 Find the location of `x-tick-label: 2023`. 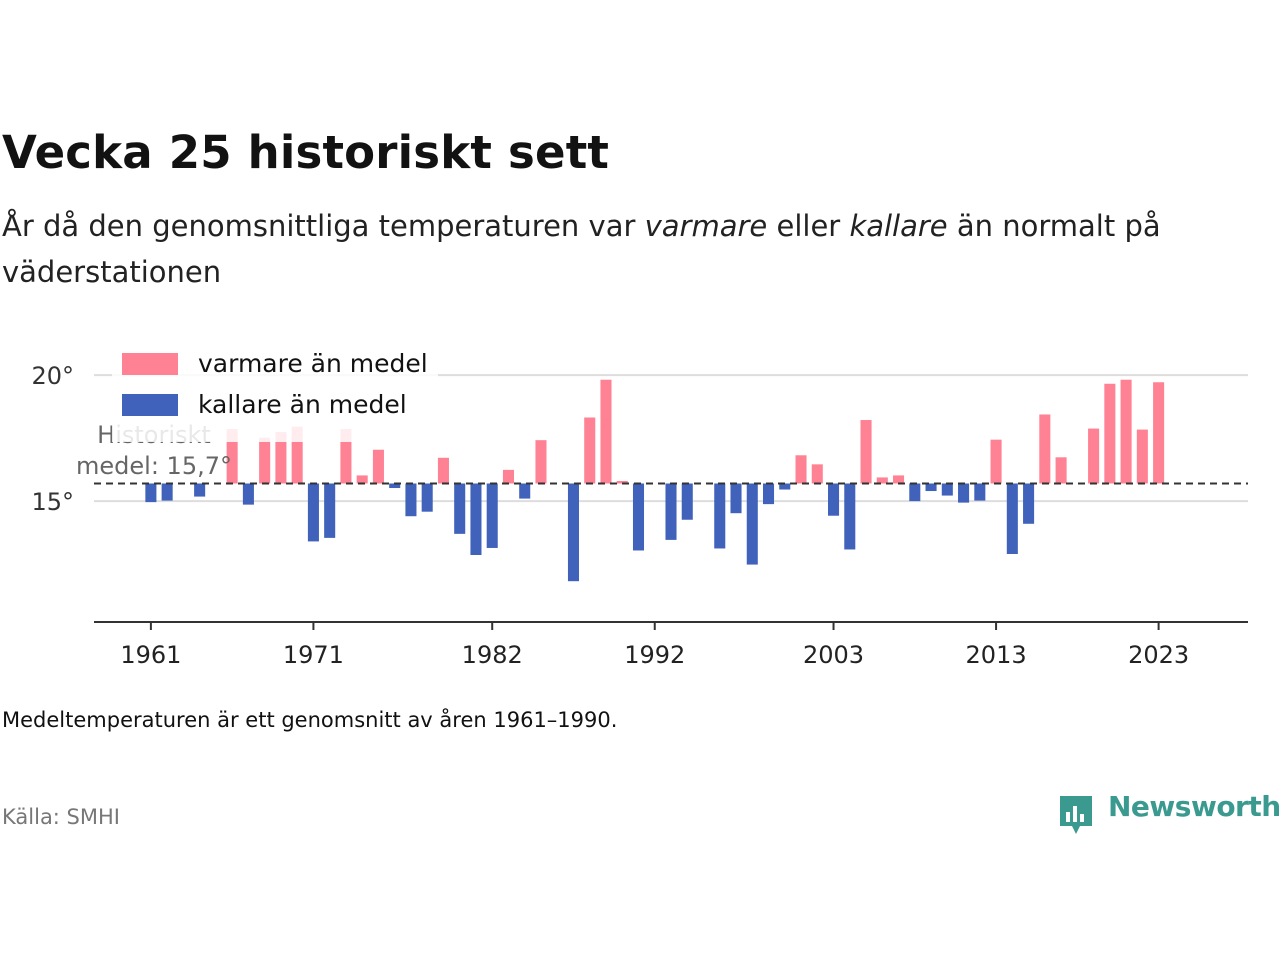

x-tick-label: 2023 is located at coordinates (1158, 655).